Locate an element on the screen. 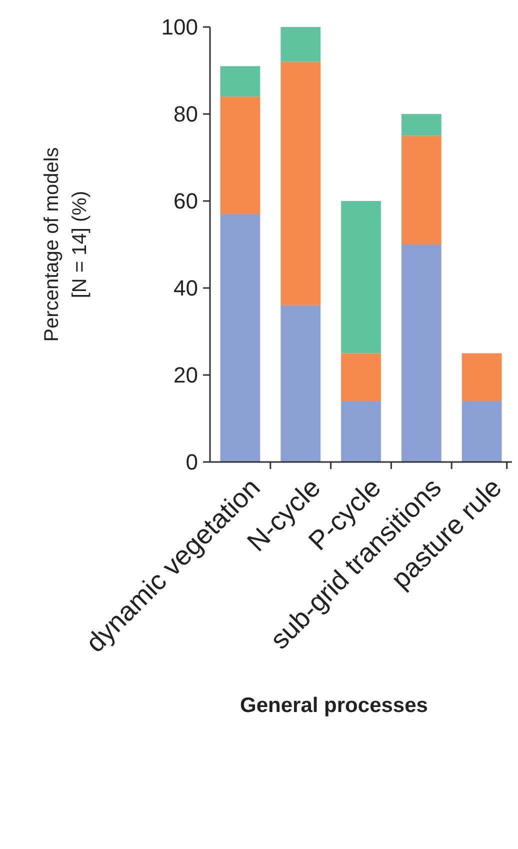 The width and height of the screenshot is (518, 849). y-tick-label: 20 is located at coordinates (186, 375).